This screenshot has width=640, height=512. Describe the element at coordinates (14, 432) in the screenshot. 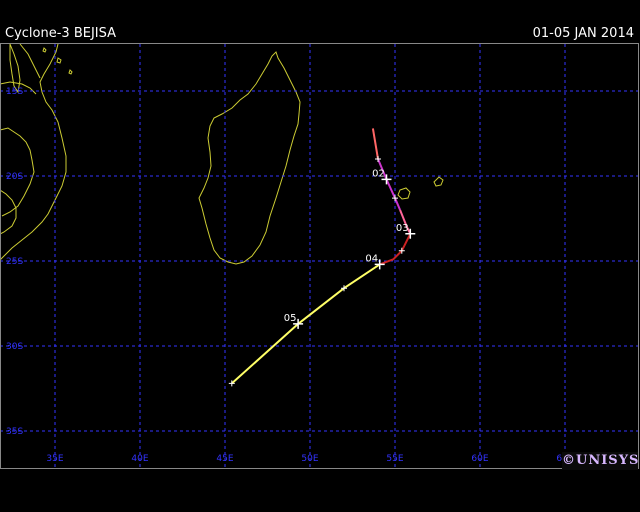

I see `lat-tick-label: 35S` at that location.